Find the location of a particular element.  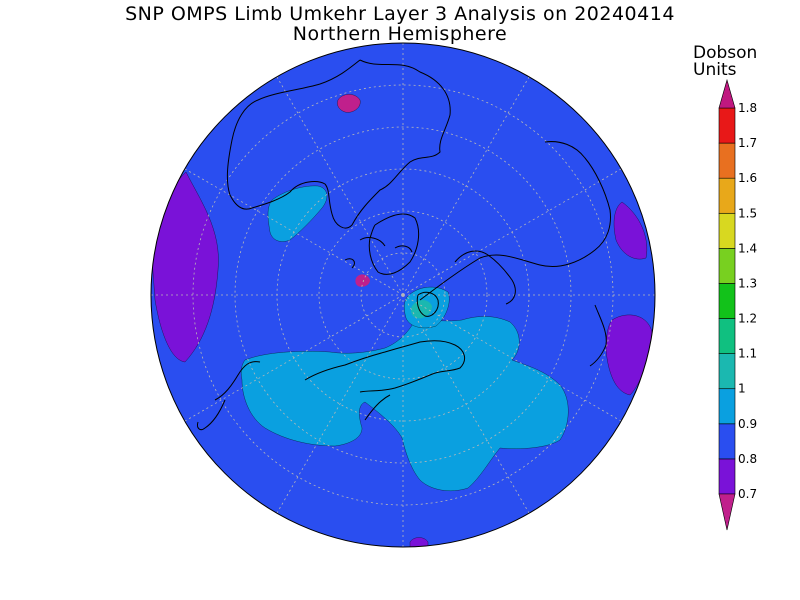

colorbar-under-arrow is located at coordinates (727, 512).